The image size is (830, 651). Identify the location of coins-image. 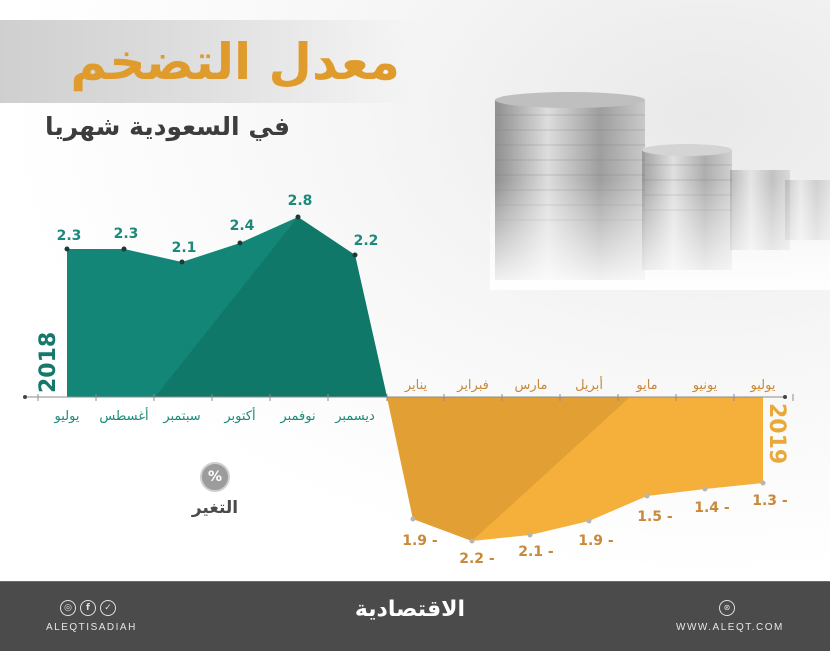
(660, 191).